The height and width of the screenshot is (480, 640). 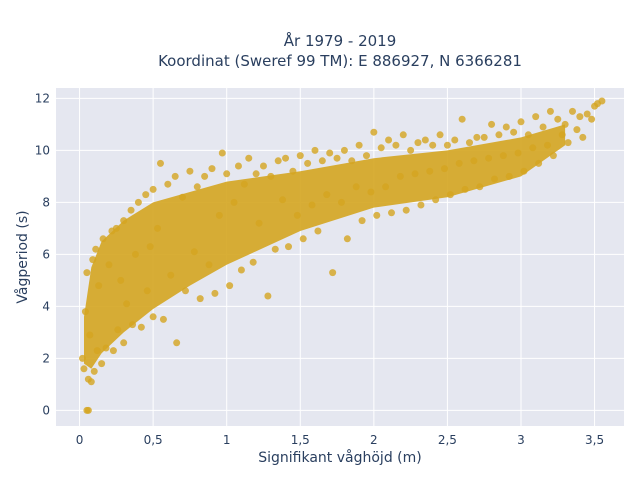 What do you see at coordinates (42, 98) in the screenshot?
I see `y-tick-label: 12` at bounding box center [42, 98].